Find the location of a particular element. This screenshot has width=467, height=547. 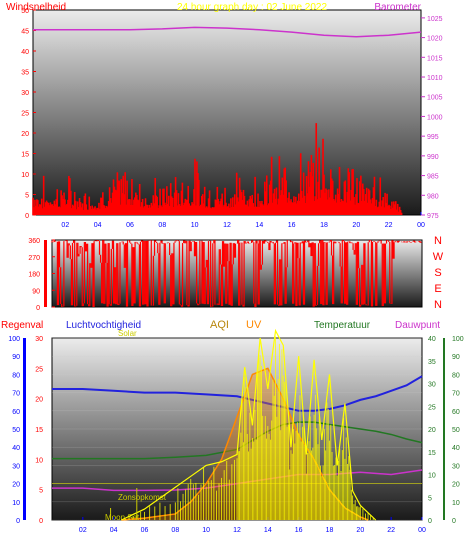

humidity-axis-tick: 20 is located at coordinates (39, 400).